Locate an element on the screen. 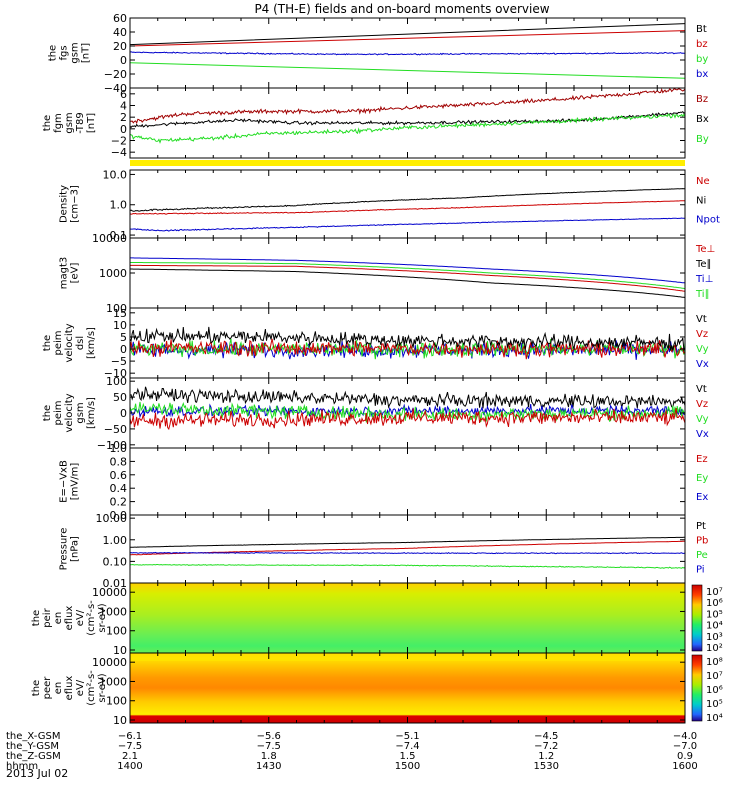 This screenshot has width=750, height=800. series-bz is located at coordinates (407, 38).